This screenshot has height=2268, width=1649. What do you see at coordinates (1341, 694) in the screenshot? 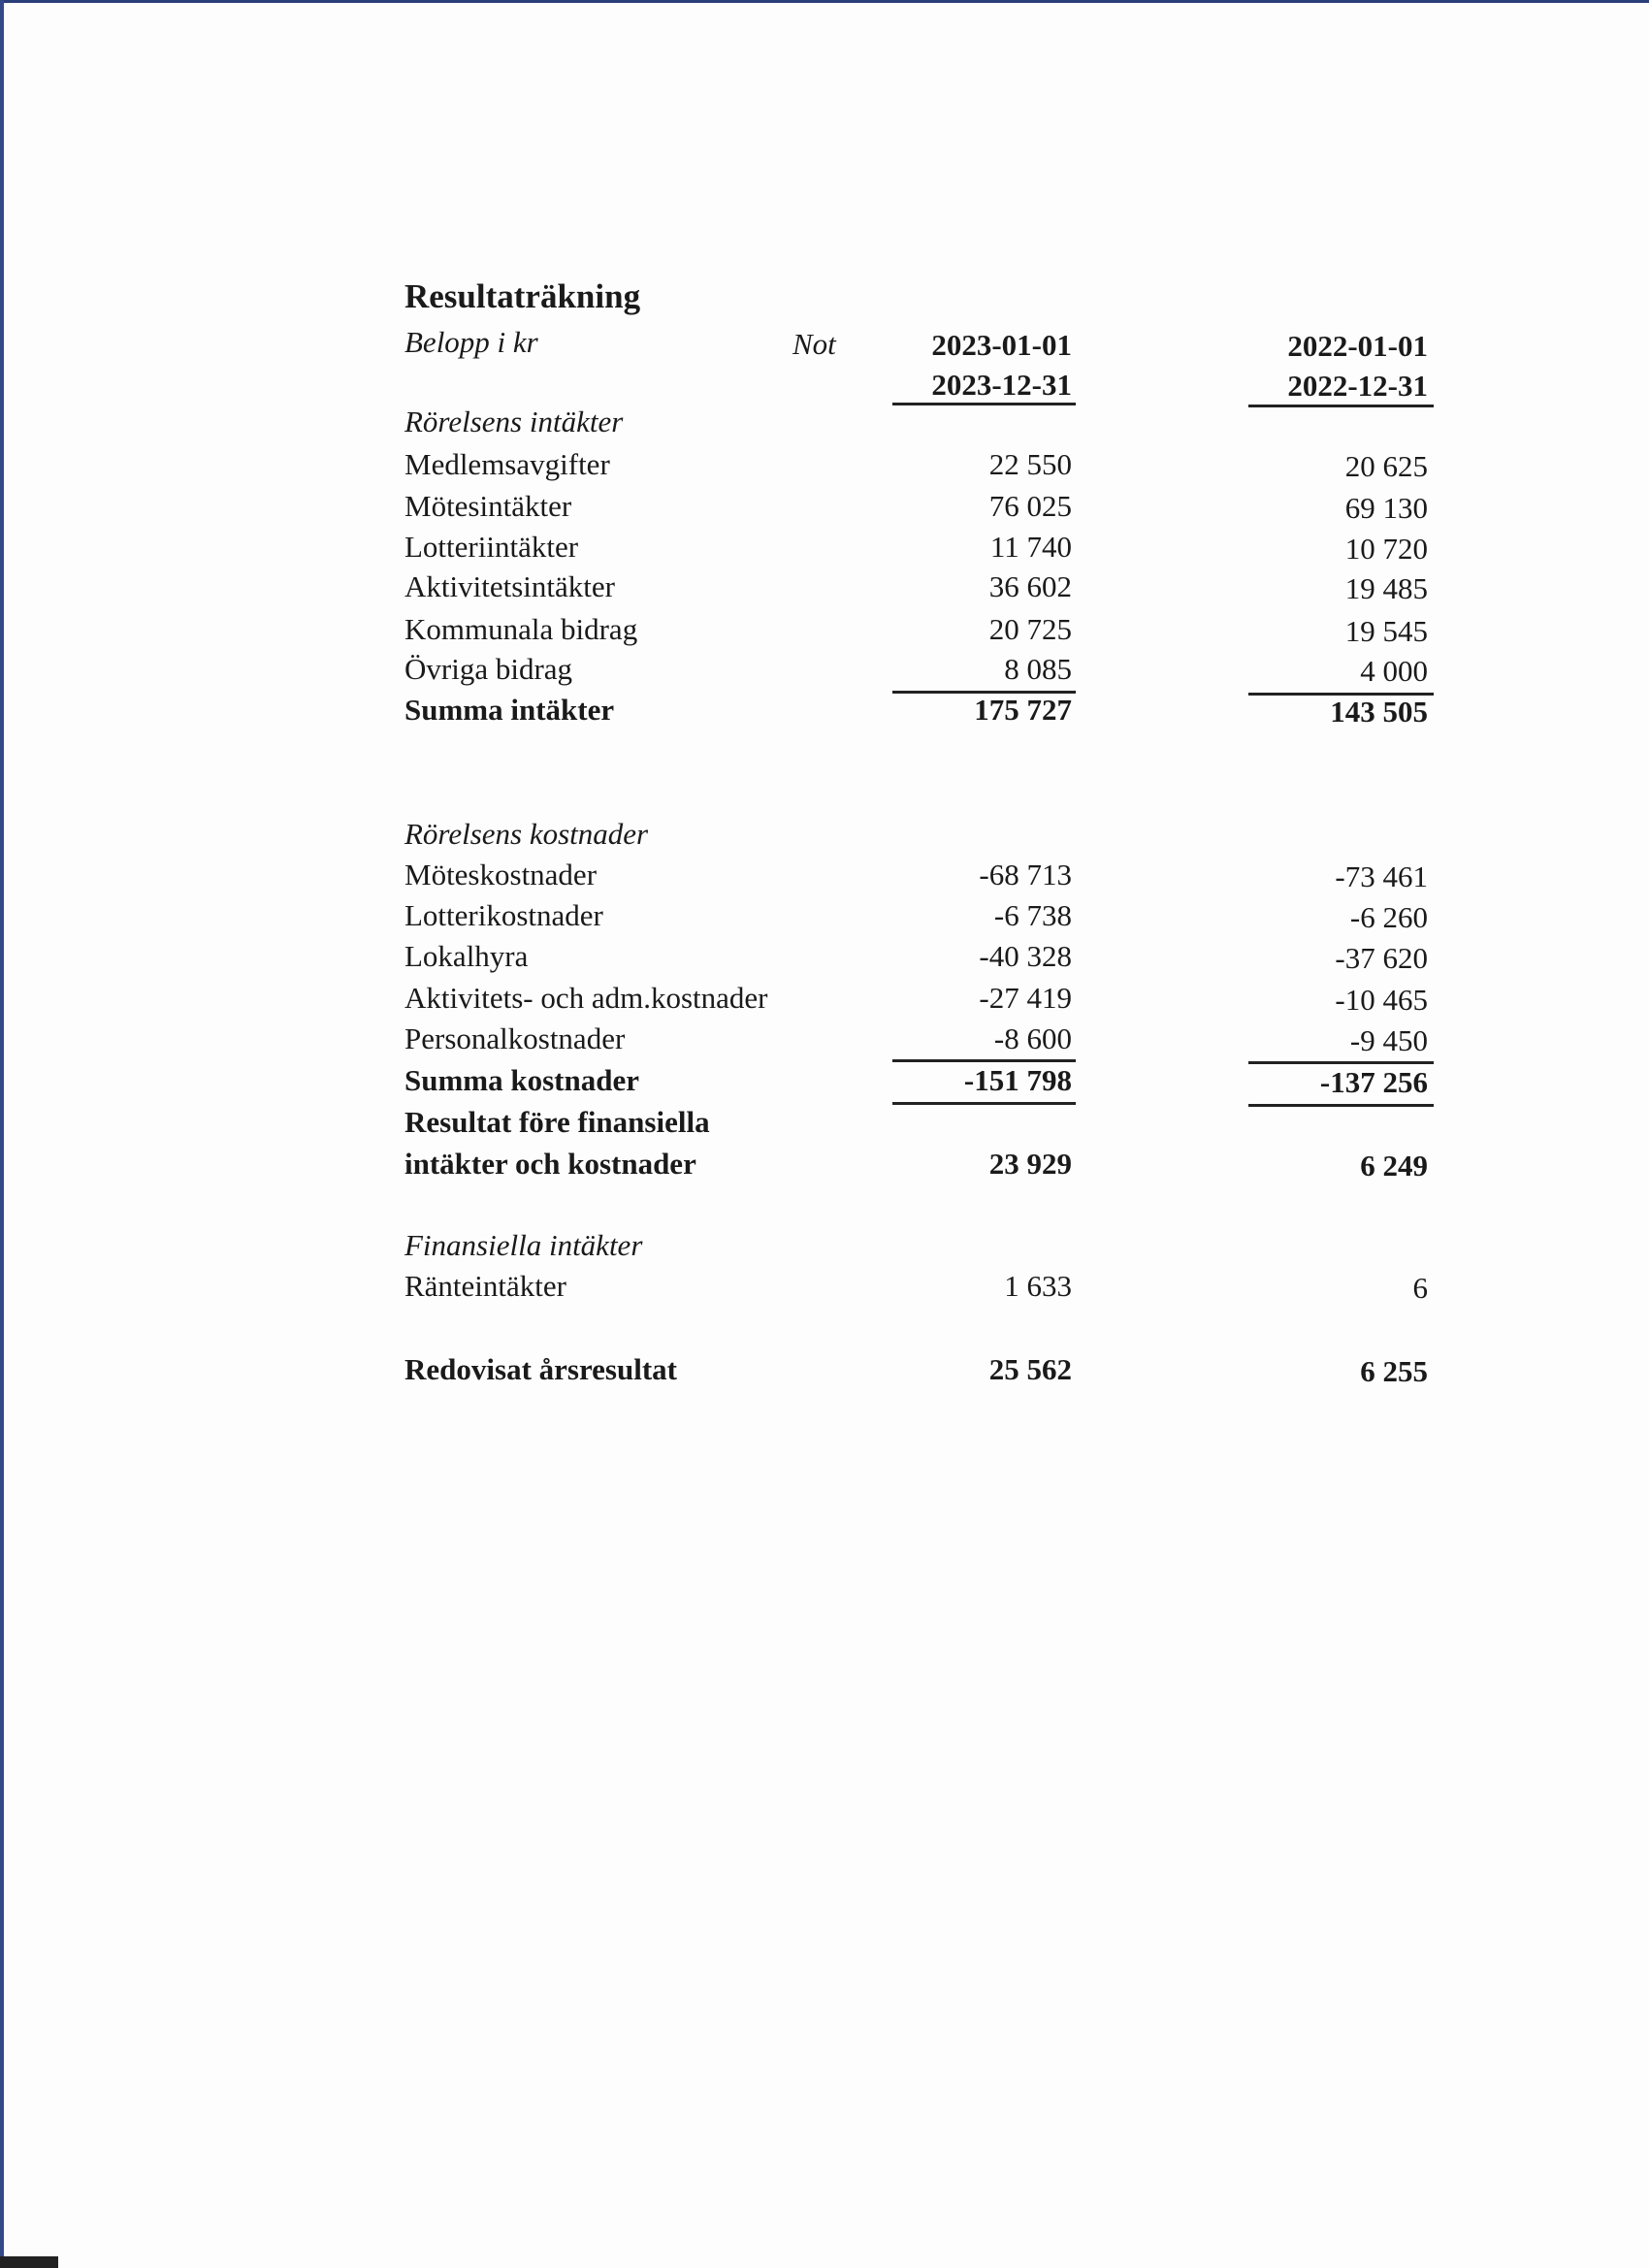
I see `income-subtotal-rule-prior` at bounding box center [1341, 694].